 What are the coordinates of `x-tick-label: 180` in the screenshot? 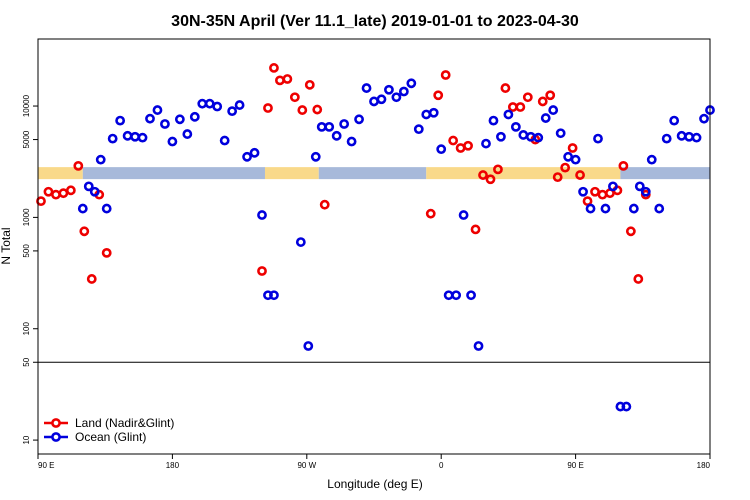 It's located at (704, 465).